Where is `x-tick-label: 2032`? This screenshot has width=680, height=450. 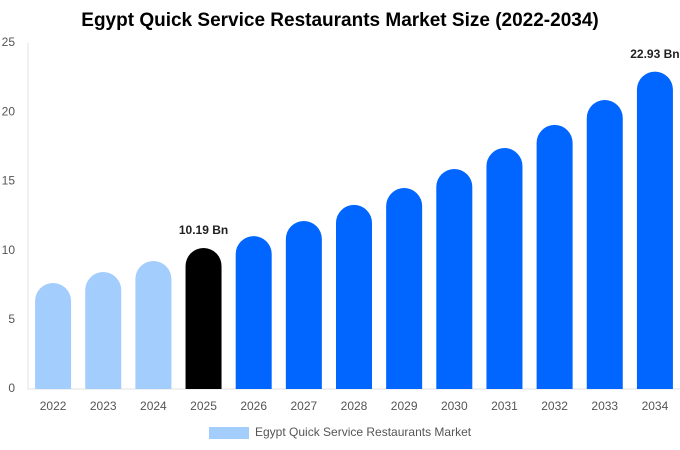
x-tick-label: 2032 is located at coordinates (554, 406).